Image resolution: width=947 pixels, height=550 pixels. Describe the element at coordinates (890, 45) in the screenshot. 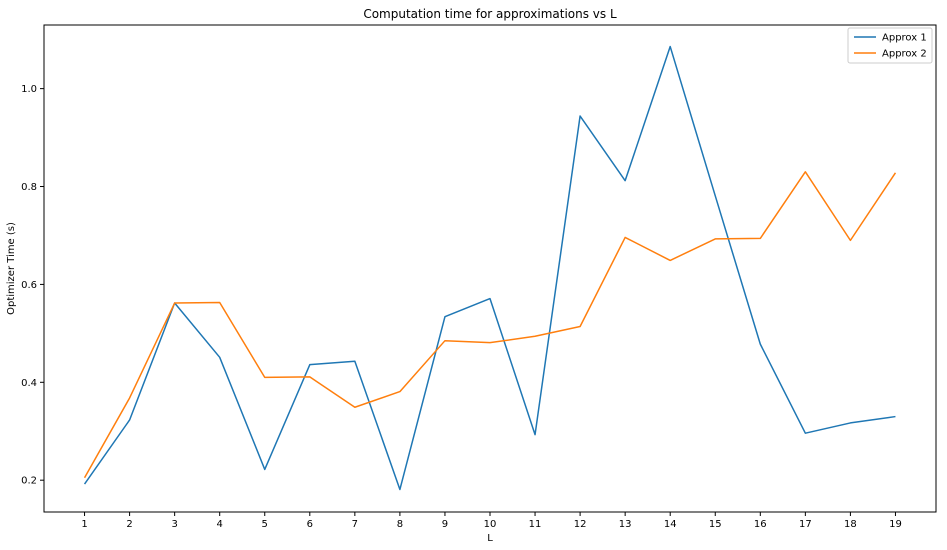

I see `legend: Approx 1 Approx 2` at that location.